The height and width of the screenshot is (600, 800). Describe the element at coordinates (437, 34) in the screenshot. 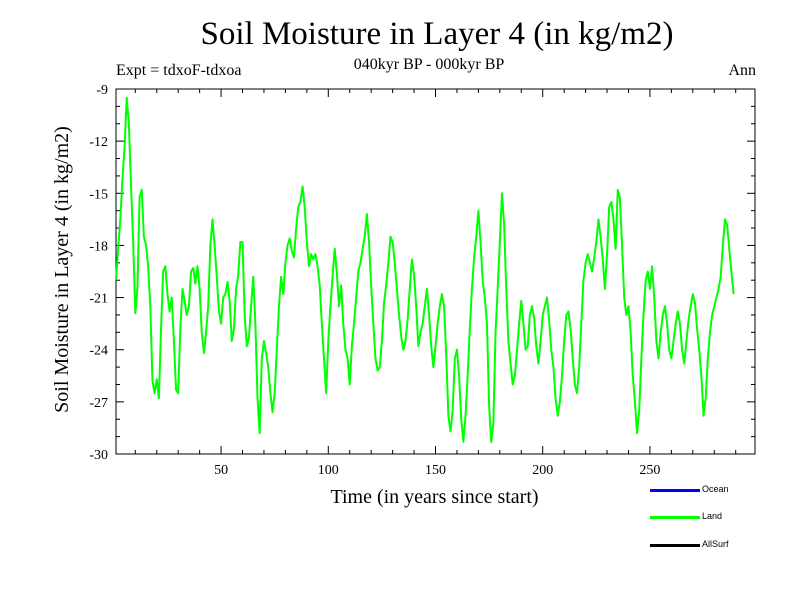

I see `chart-title: Soil Moisture in Layer 4 (in kg/m2)` at that location.